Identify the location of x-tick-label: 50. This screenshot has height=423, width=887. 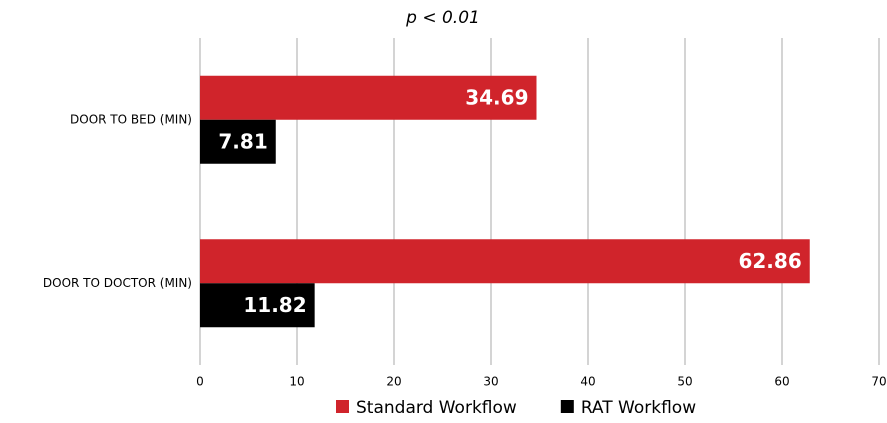
(684, 382).